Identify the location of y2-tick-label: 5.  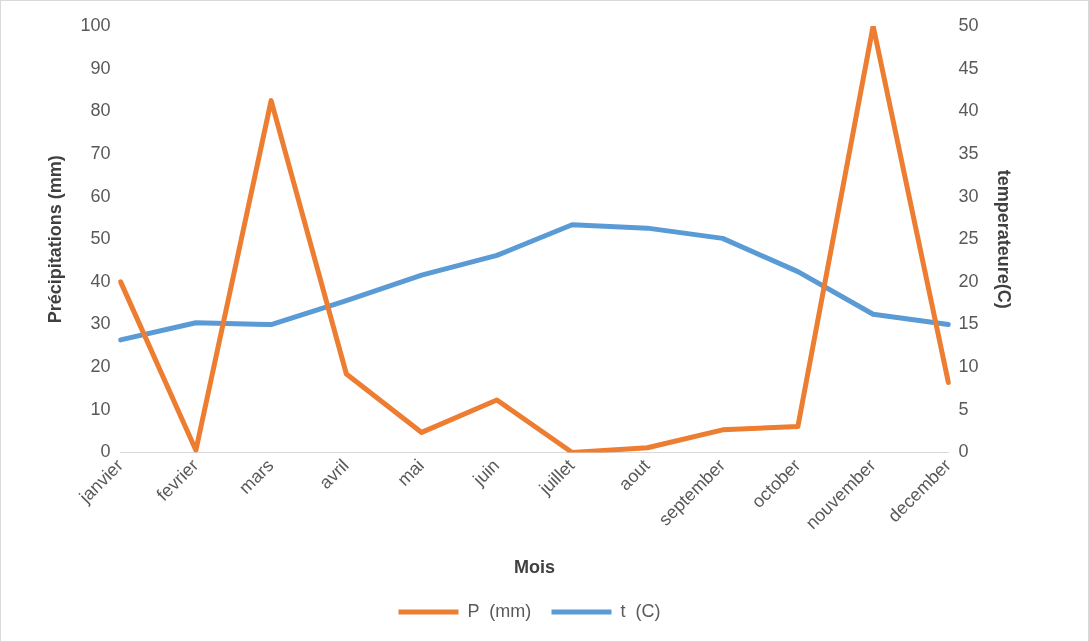
(963, 408).